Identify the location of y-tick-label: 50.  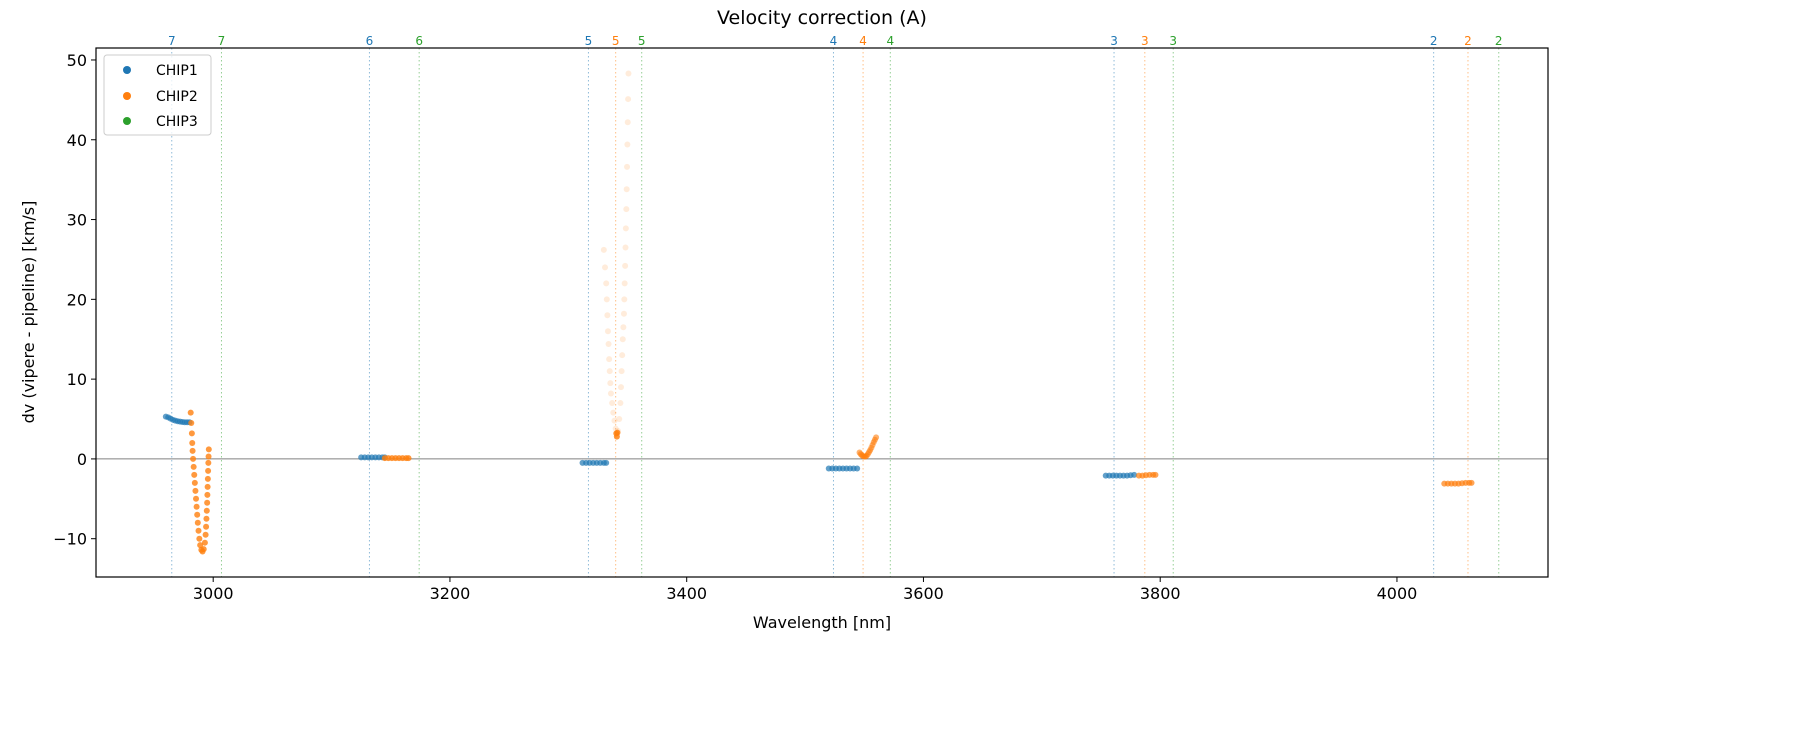
(77, 60).